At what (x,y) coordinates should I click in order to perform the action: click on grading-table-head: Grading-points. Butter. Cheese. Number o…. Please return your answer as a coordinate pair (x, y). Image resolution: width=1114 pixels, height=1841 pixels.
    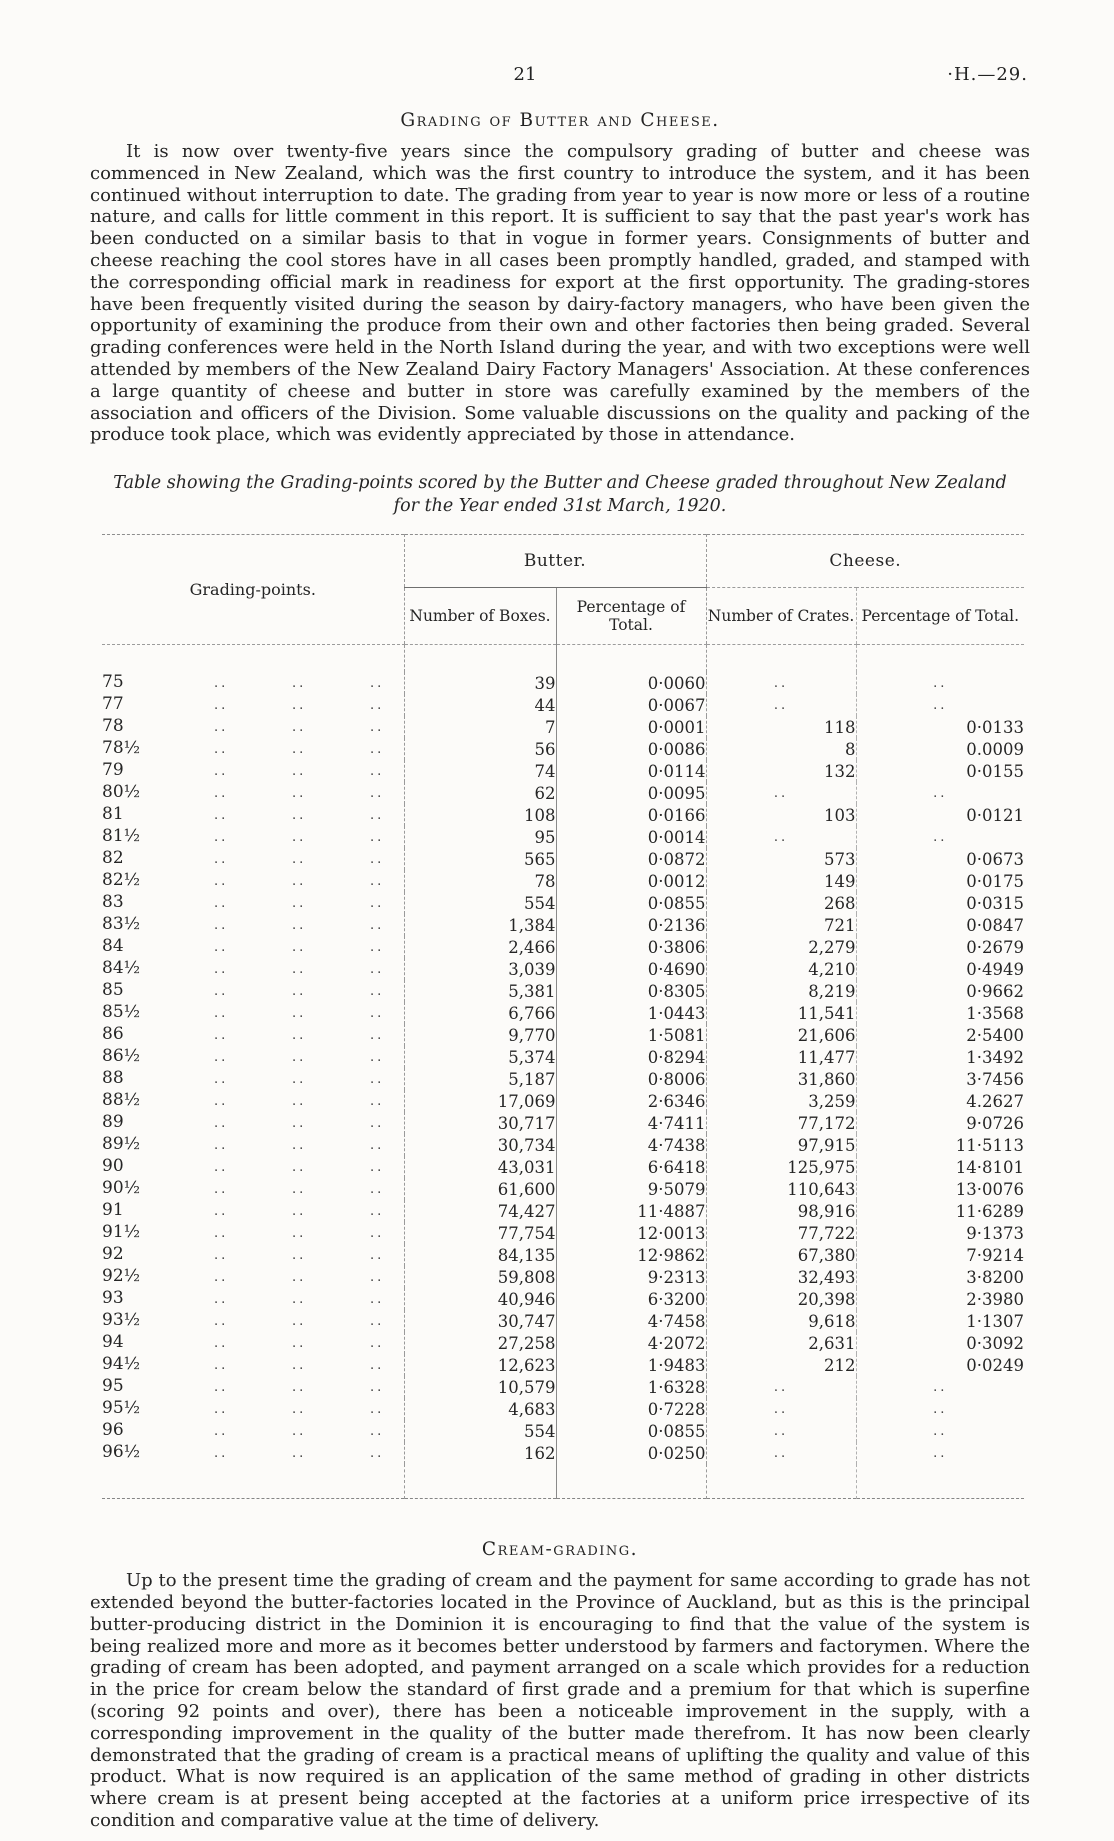
    Looking at the image, I should click on (563, 590).